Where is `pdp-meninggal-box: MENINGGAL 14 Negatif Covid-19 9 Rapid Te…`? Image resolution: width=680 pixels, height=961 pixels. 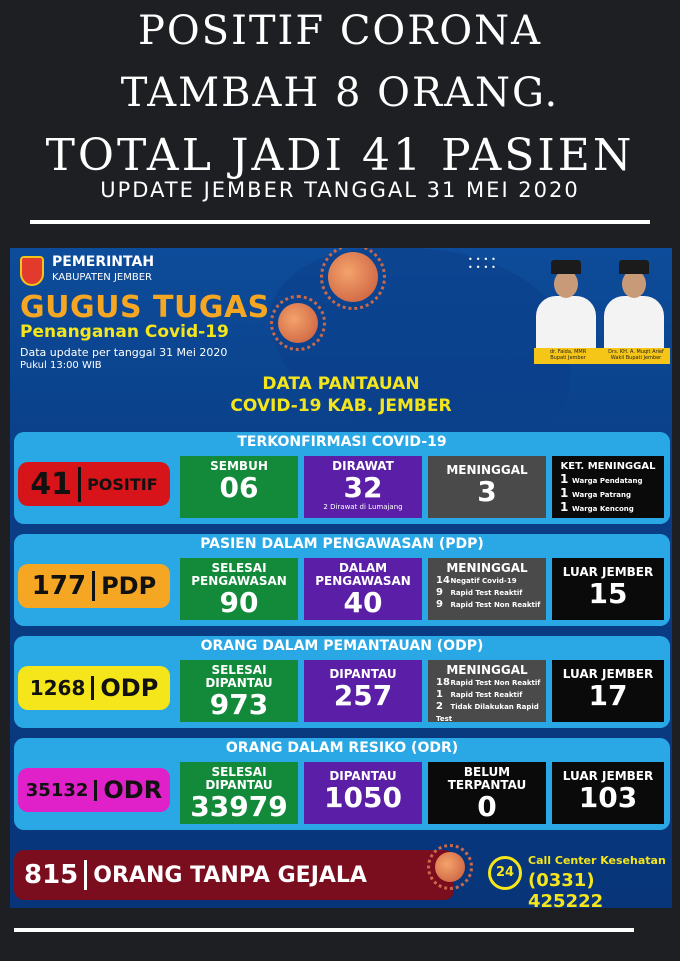
pdp-meninggal-box: MENINGGAL 14 Negatif Covid-19 9 Rapid Te… is located at coordinates (487, 589).